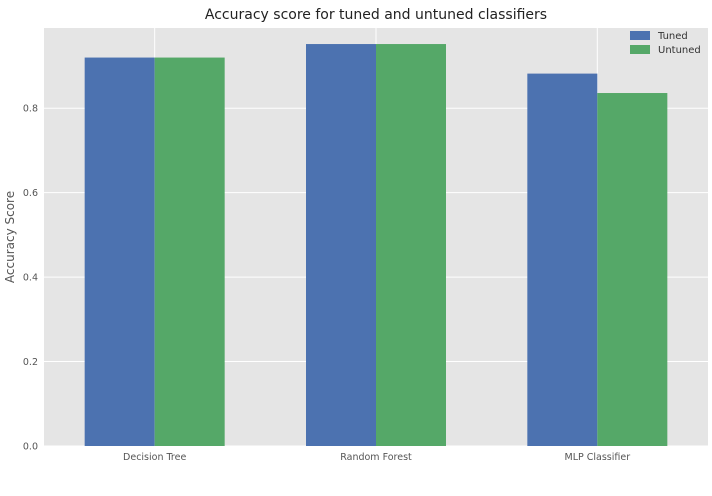 This screenshot has width=712, height=496. Describe the element at coordinates (411, 245) in the screenshot. I see `bar-untuned-random-forest` at that location.